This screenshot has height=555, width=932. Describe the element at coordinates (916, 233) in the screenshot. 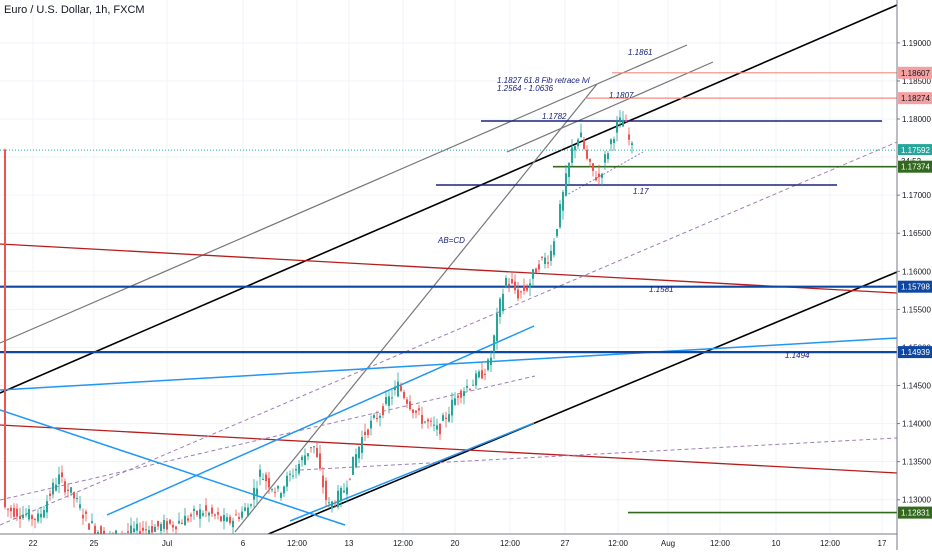

I see `y-tick-label: 1.16500` at that location.